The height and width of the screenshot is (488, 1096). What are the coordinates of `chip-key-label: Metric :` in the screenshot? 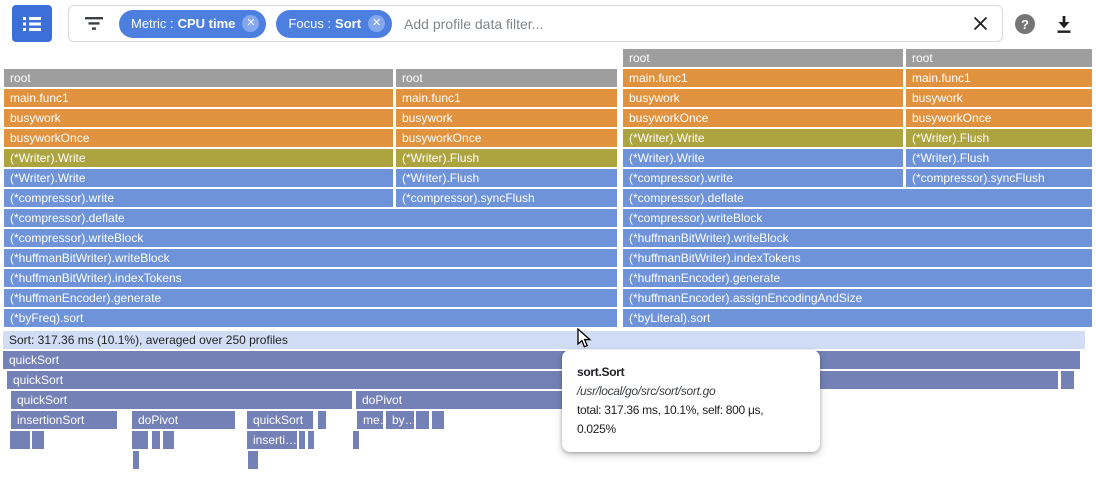 It's located at (152, 23).